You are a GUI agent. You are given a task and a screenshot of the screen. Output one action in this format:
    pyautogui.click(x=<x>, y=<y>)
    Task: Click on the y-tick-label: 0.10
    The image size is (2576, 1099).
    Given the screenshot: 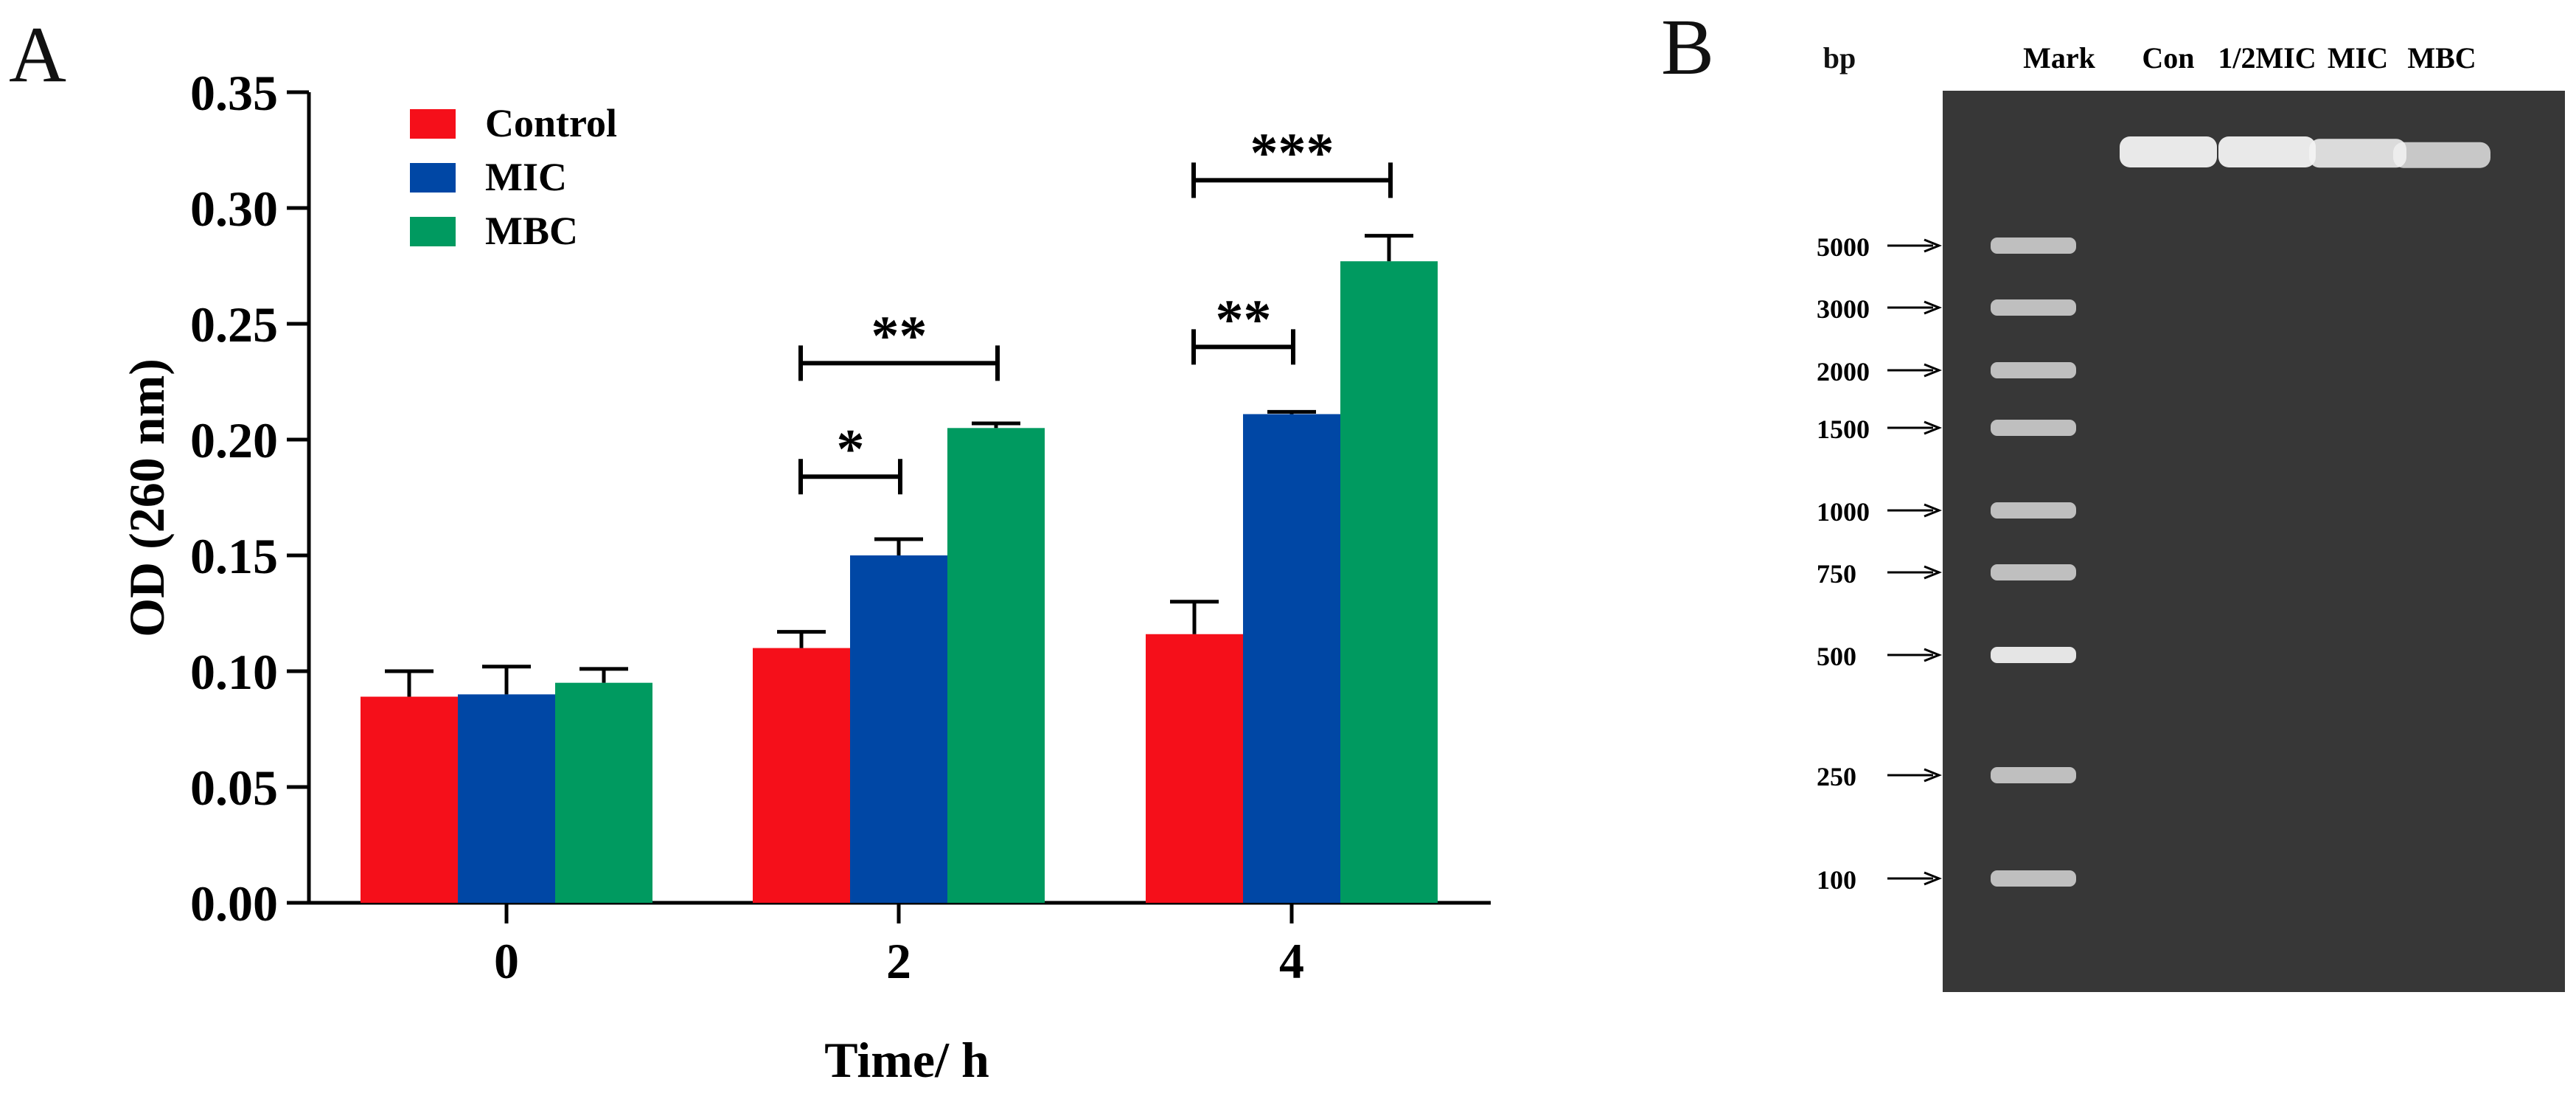 What is the action you would take?
    pyautogui.click(x=234, y=672)
    